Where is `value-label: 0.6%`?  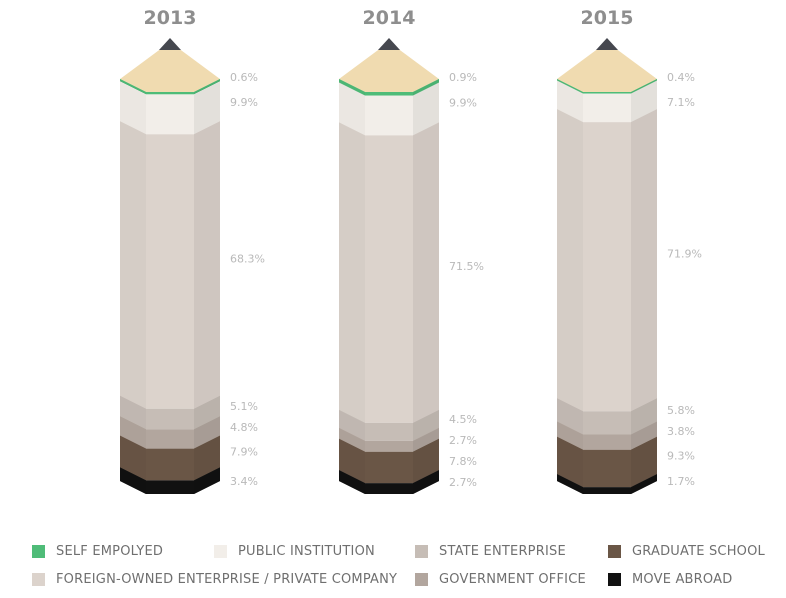
value-label: 0.6% is located at coordinates (244, 77).